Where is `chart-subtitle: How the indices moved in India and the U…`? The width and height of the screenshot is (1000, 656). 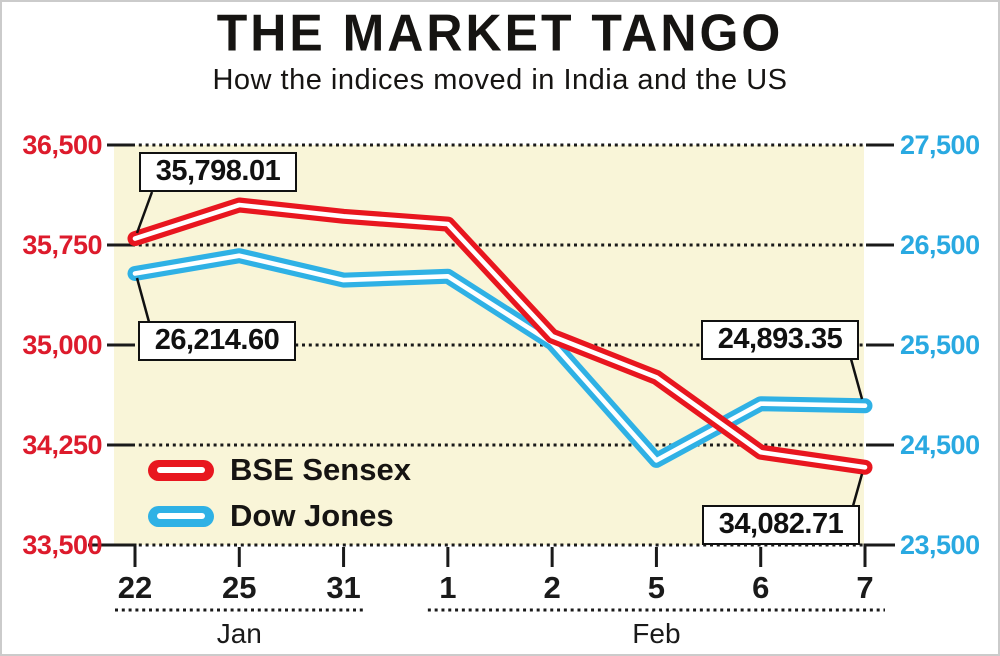
chart-subtitle: How the indices moved in India and the U… is located at coordinates (500, 80).